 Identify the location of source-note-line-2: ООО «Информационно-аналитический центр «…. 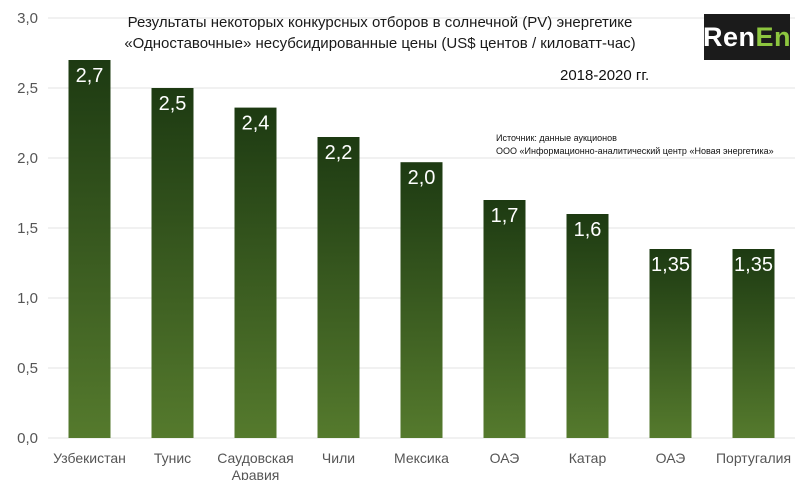
(635, 151).